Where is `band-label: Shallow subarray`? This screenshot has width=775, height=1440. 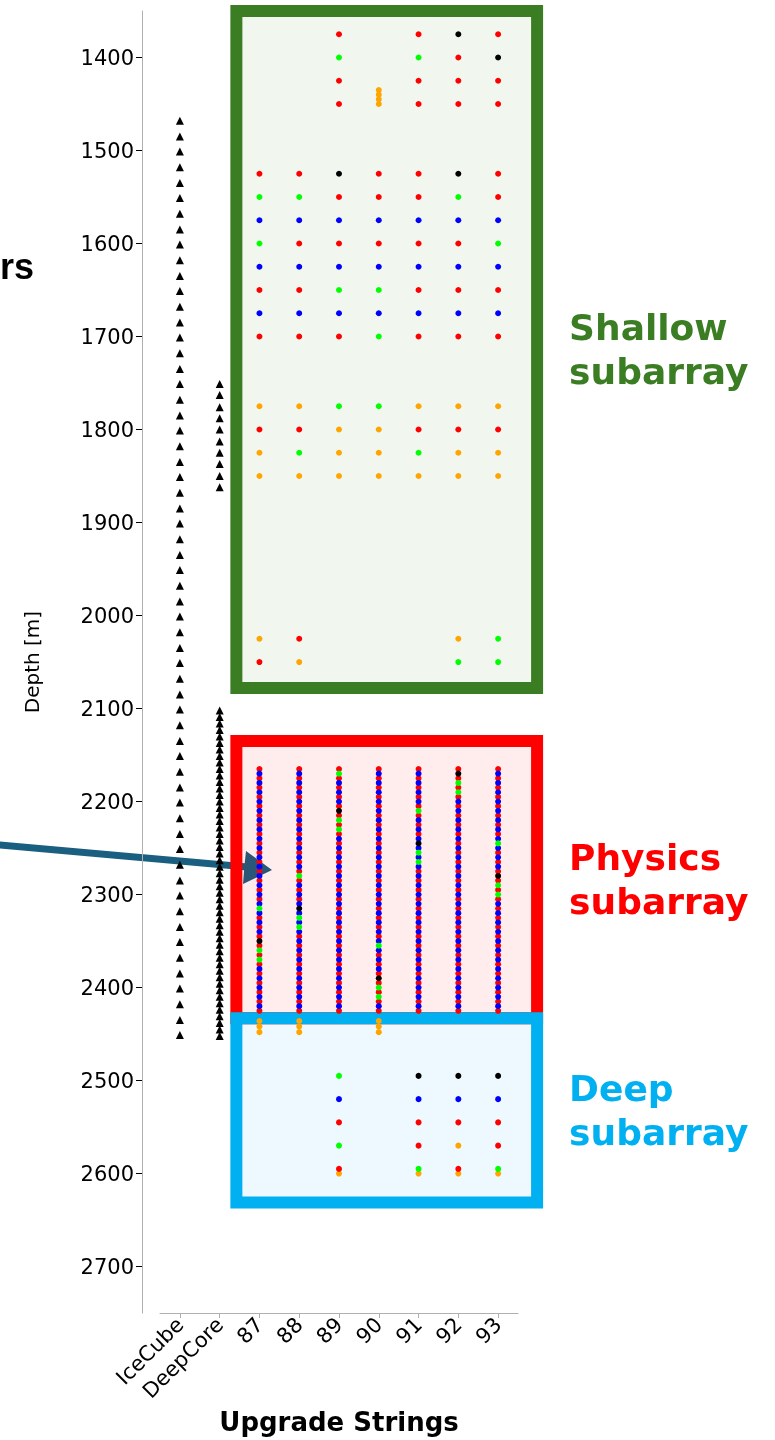 band-label: Shallow subarray is located at coordinates (659, 350).